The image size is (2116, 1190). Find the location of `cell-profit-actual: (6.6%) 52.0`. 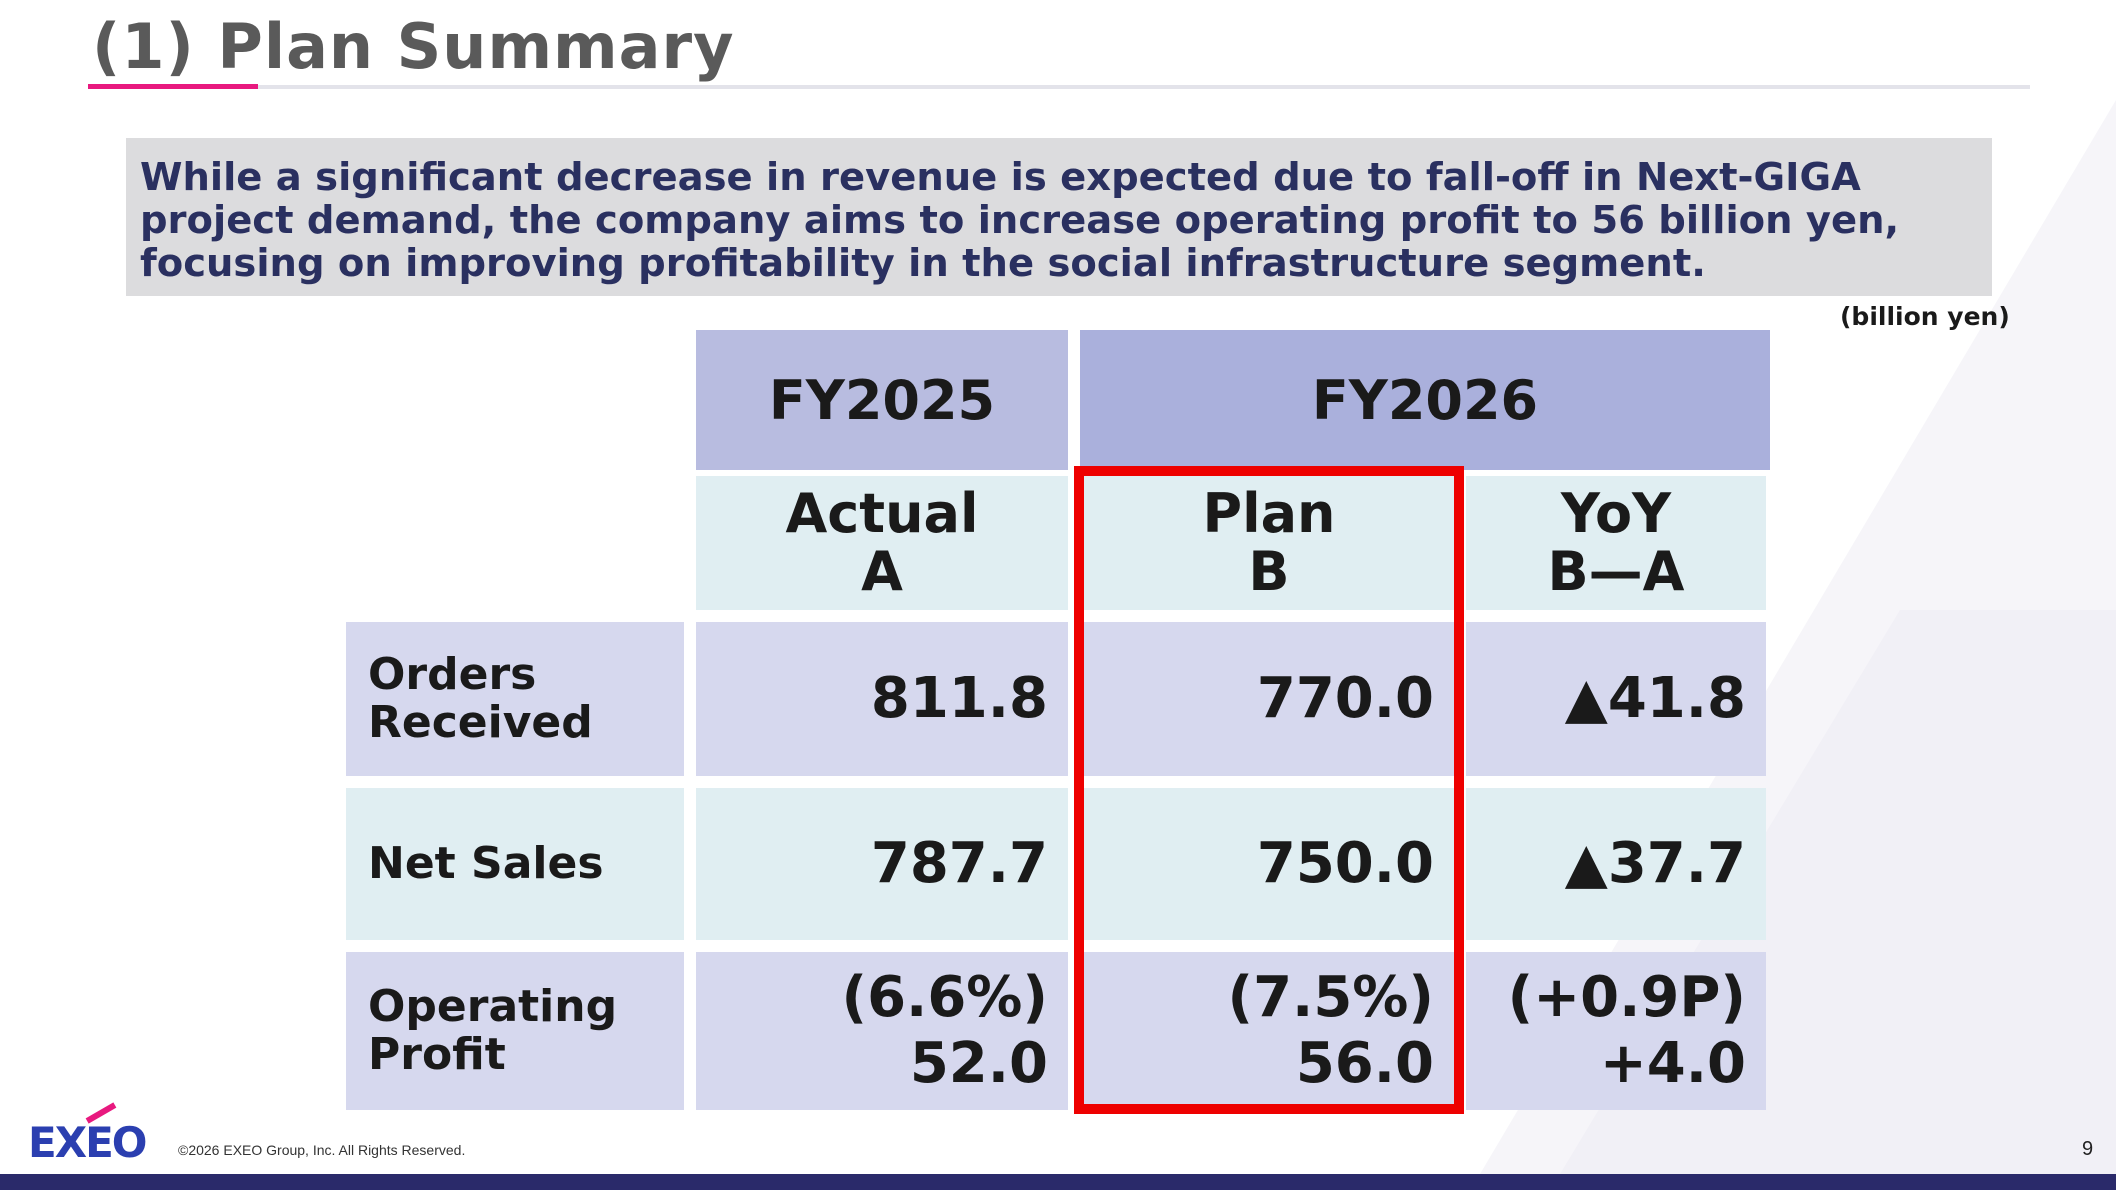

cell-profit-actual: (6.6%) 52.0 is located at coordinates (882, 1031).